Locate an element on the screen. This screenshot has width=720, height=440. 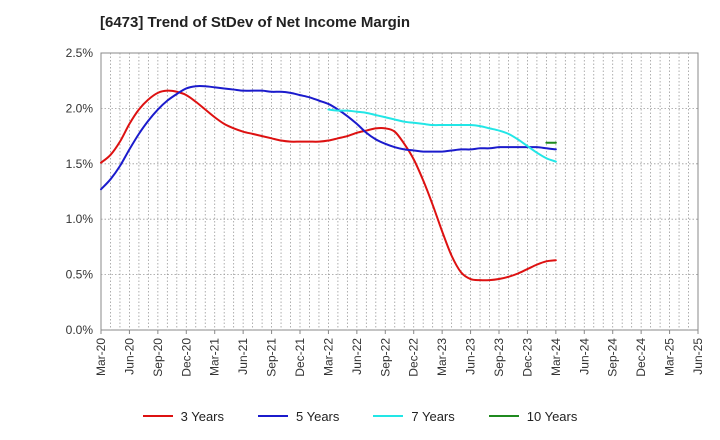
x-tick-label: Jun-24 is located at coordinates (584, 356).